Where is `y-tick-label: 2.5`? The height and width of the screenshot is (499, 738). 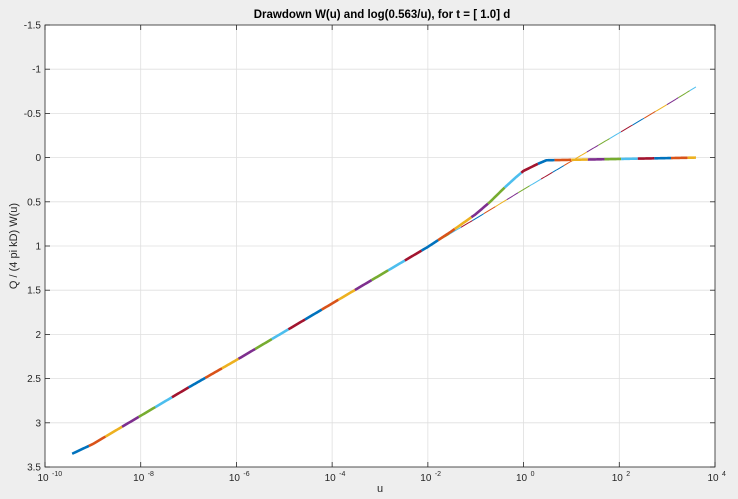
y-tick-label: 2.5 is located at coordinates (34, 379).